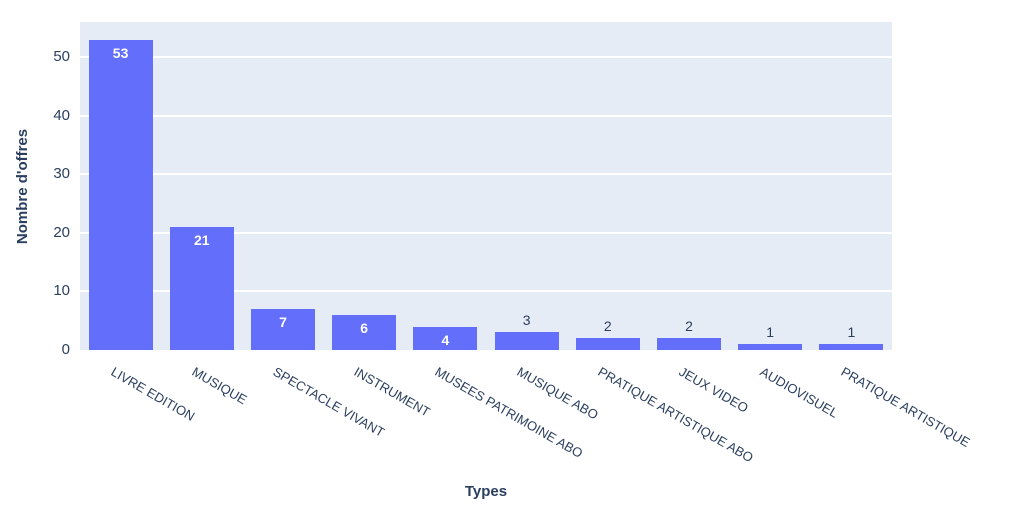 The height and width of the screenshot is (520, 1024). I want to click on bar-musique: 21, so click(201, 288).